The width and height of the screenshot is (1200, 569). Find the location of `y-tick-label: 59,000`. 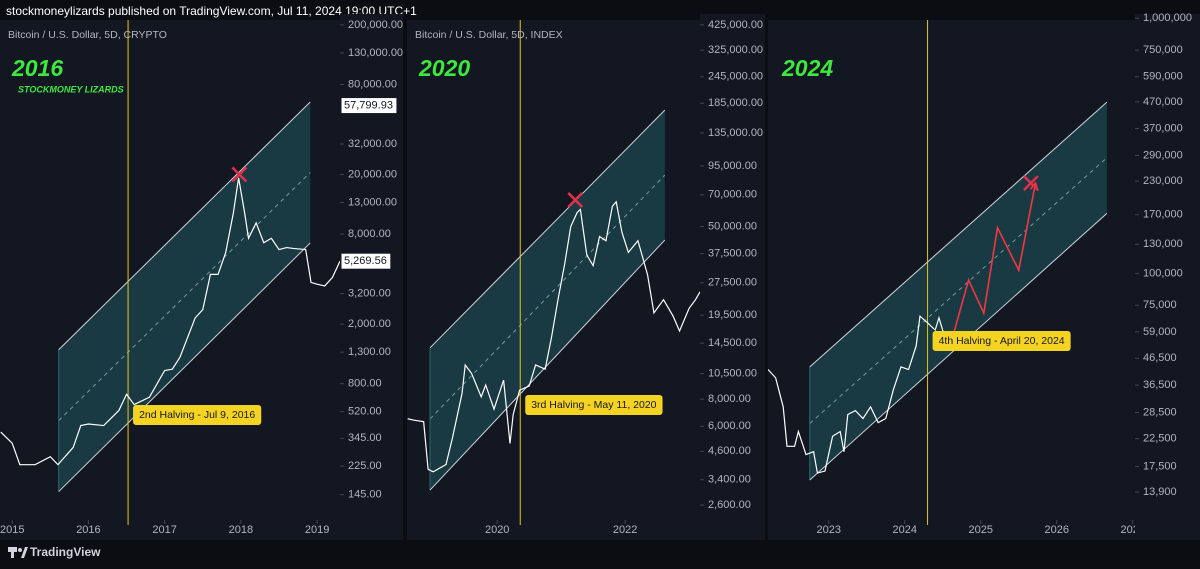

y-tick-label: 59,000 is located at coordinates (1160, 332).